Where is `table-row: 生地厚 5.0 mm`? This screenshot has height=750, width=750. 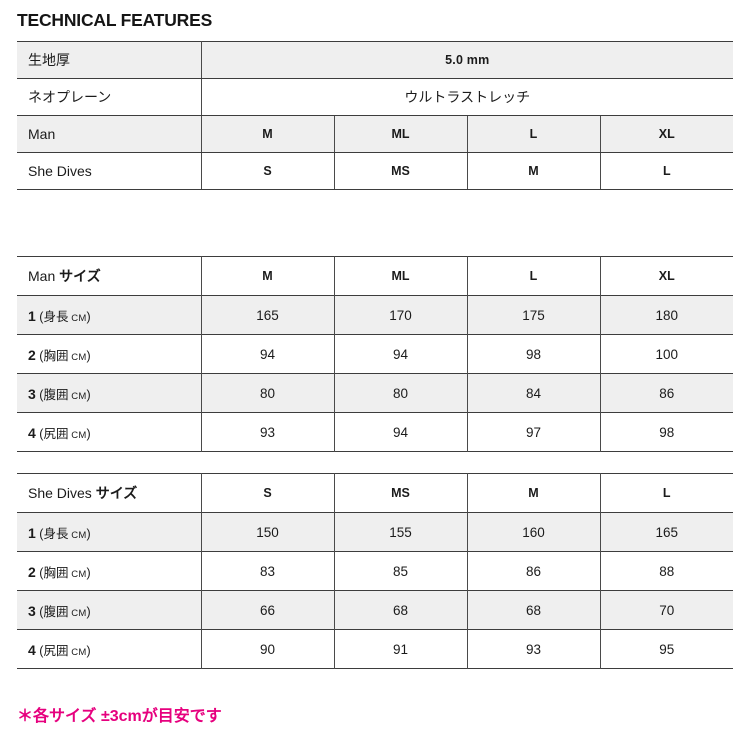
table-row: 生地厚 5.0 mm is located at coordinates (375, 60).